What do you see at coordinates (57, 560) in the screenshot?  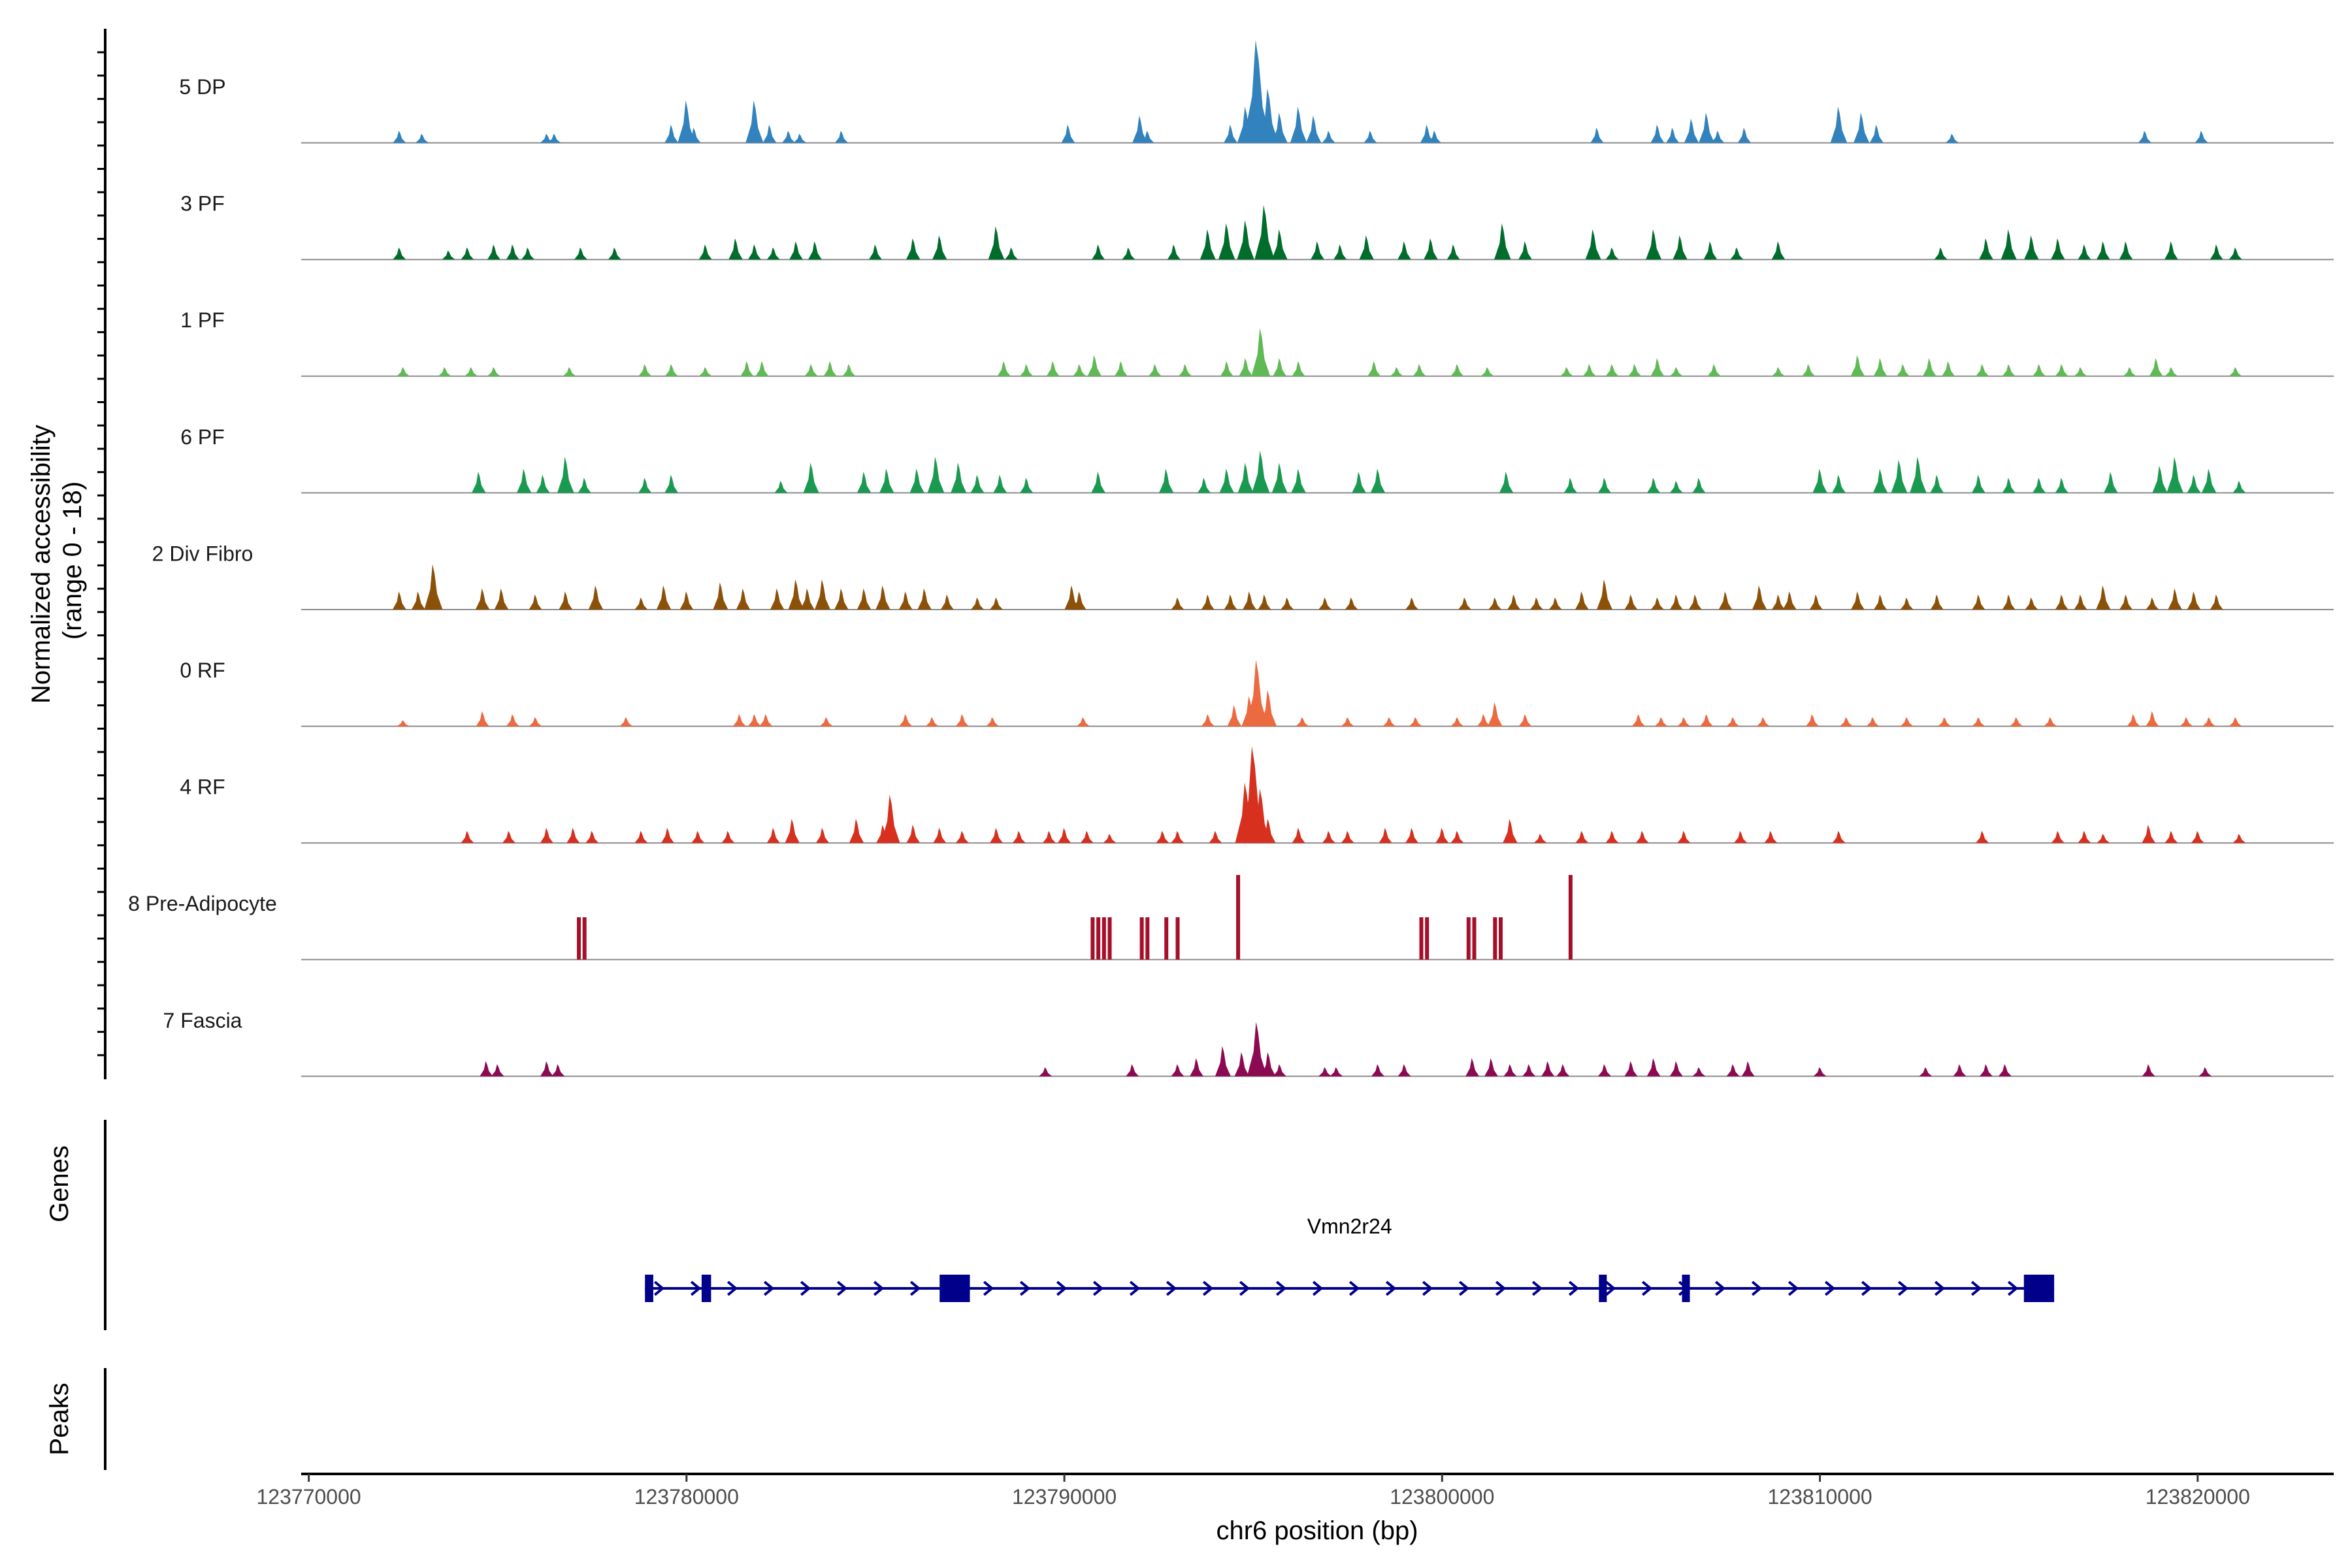 I see `y-axis-title: Normalized accessibility (range 0 - 18)` at bounding box center [57, 560].